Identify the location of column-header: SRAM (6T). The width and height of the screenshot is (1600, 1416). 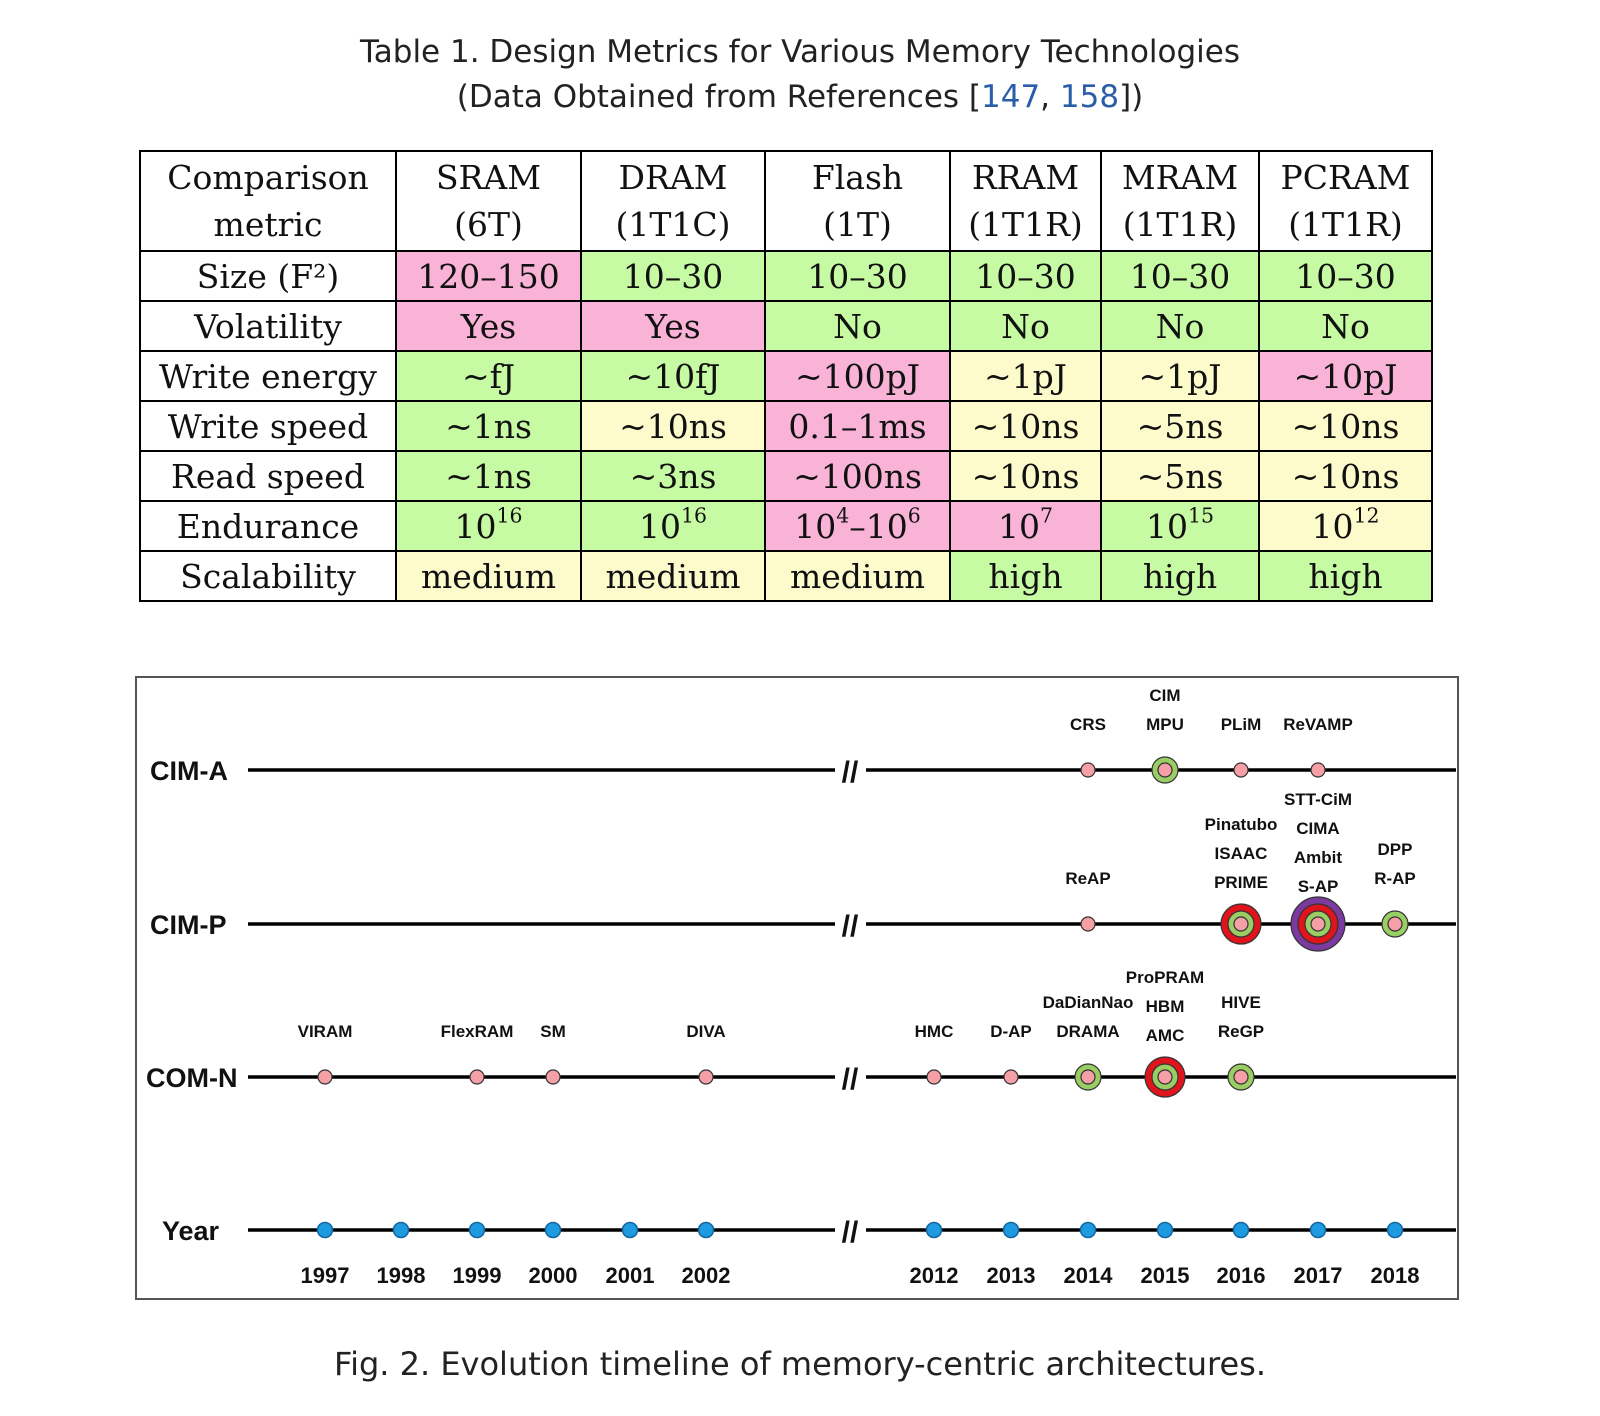
(488, 201).